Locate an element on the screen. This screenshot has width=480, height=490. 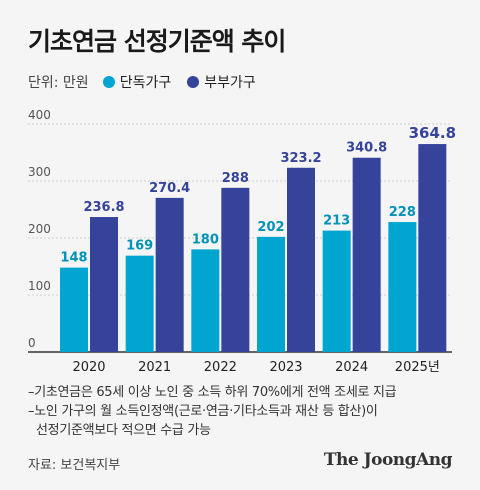
bar-couple-2023 is located at coordinates (301, 259).